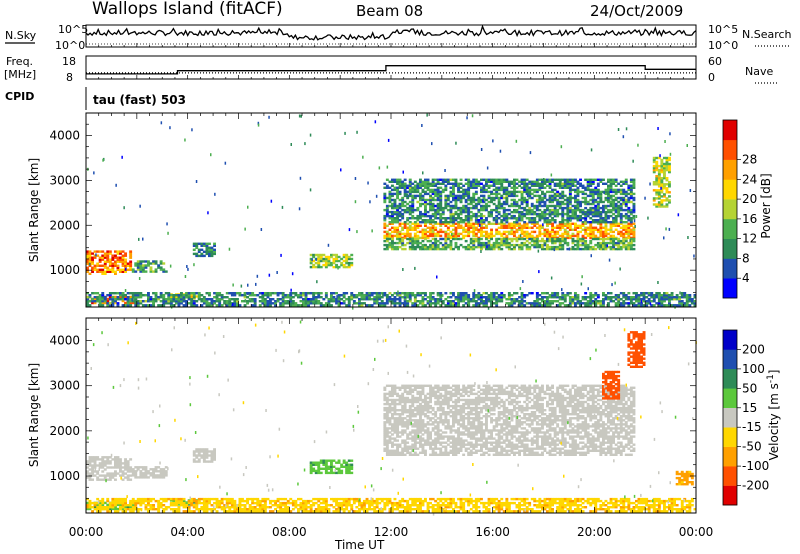 The width and height of the screenshot is (800, 554). Describe the element at coordinates (766, 205) in the screenshot. I see `power-colorbar-label: Power [dB]` at that location.